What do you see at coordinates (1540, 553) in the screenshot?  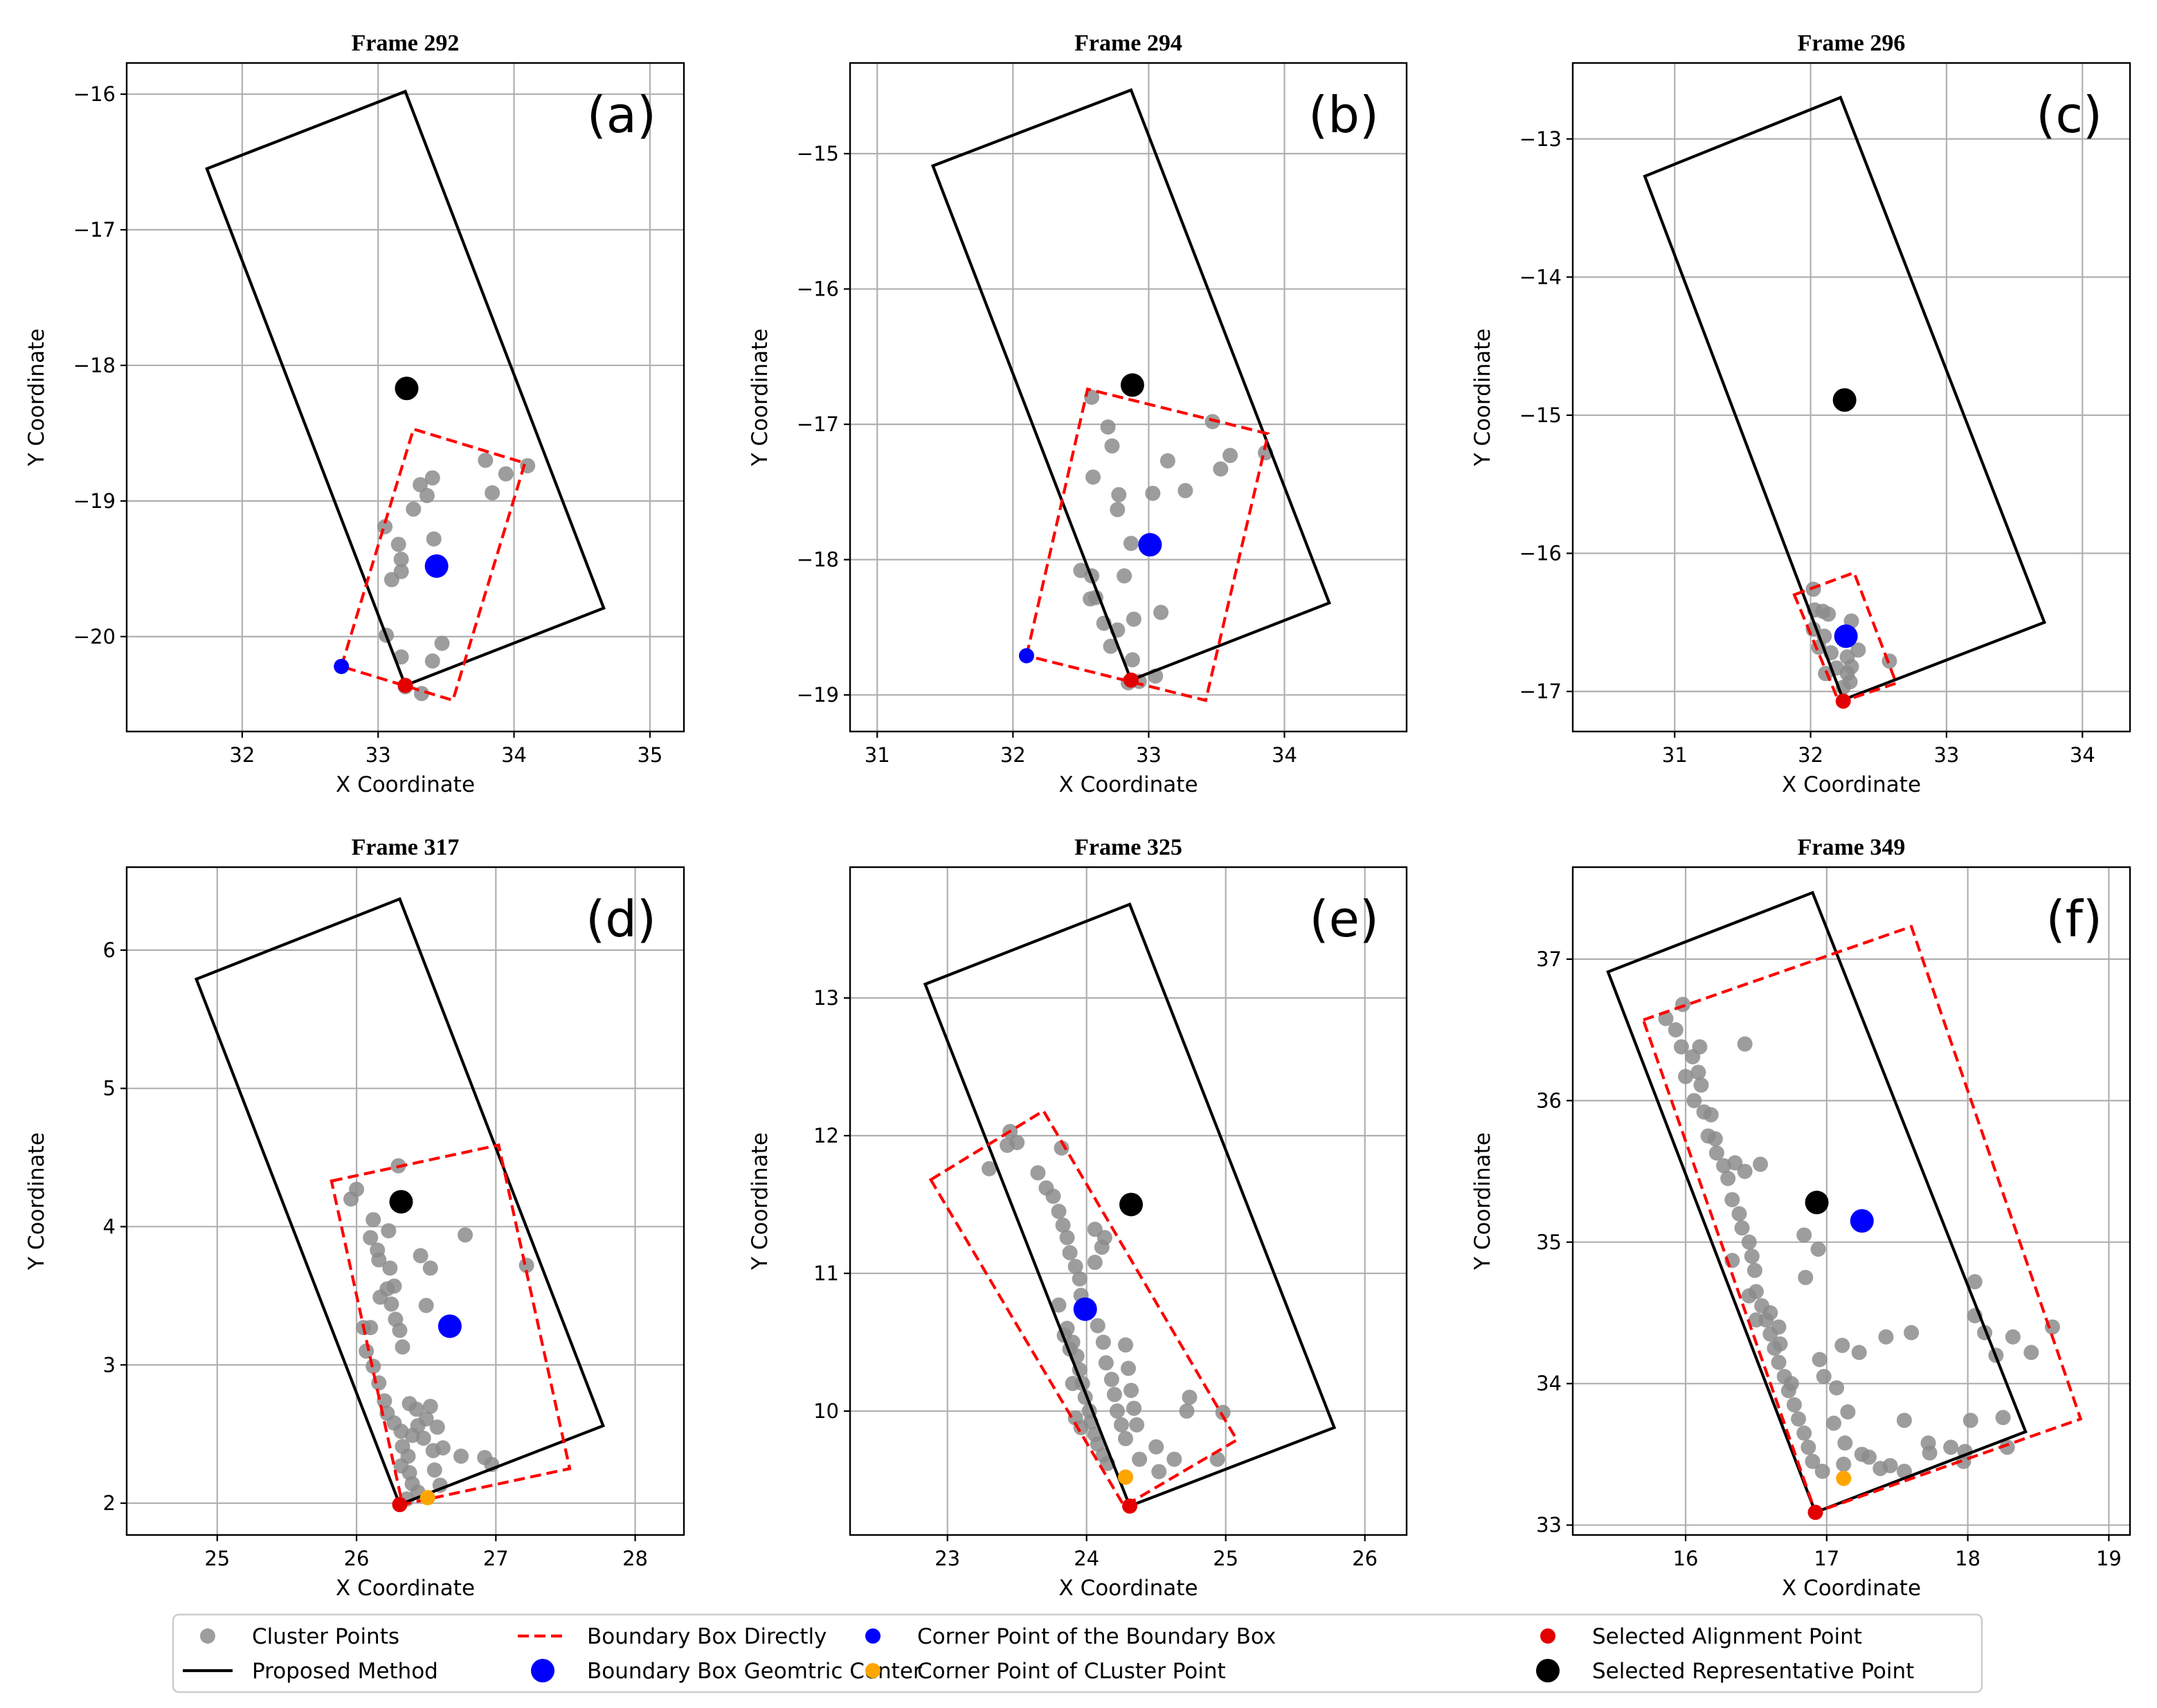 I see `y-tick-label: −16` at bounding box center [1540, 553].